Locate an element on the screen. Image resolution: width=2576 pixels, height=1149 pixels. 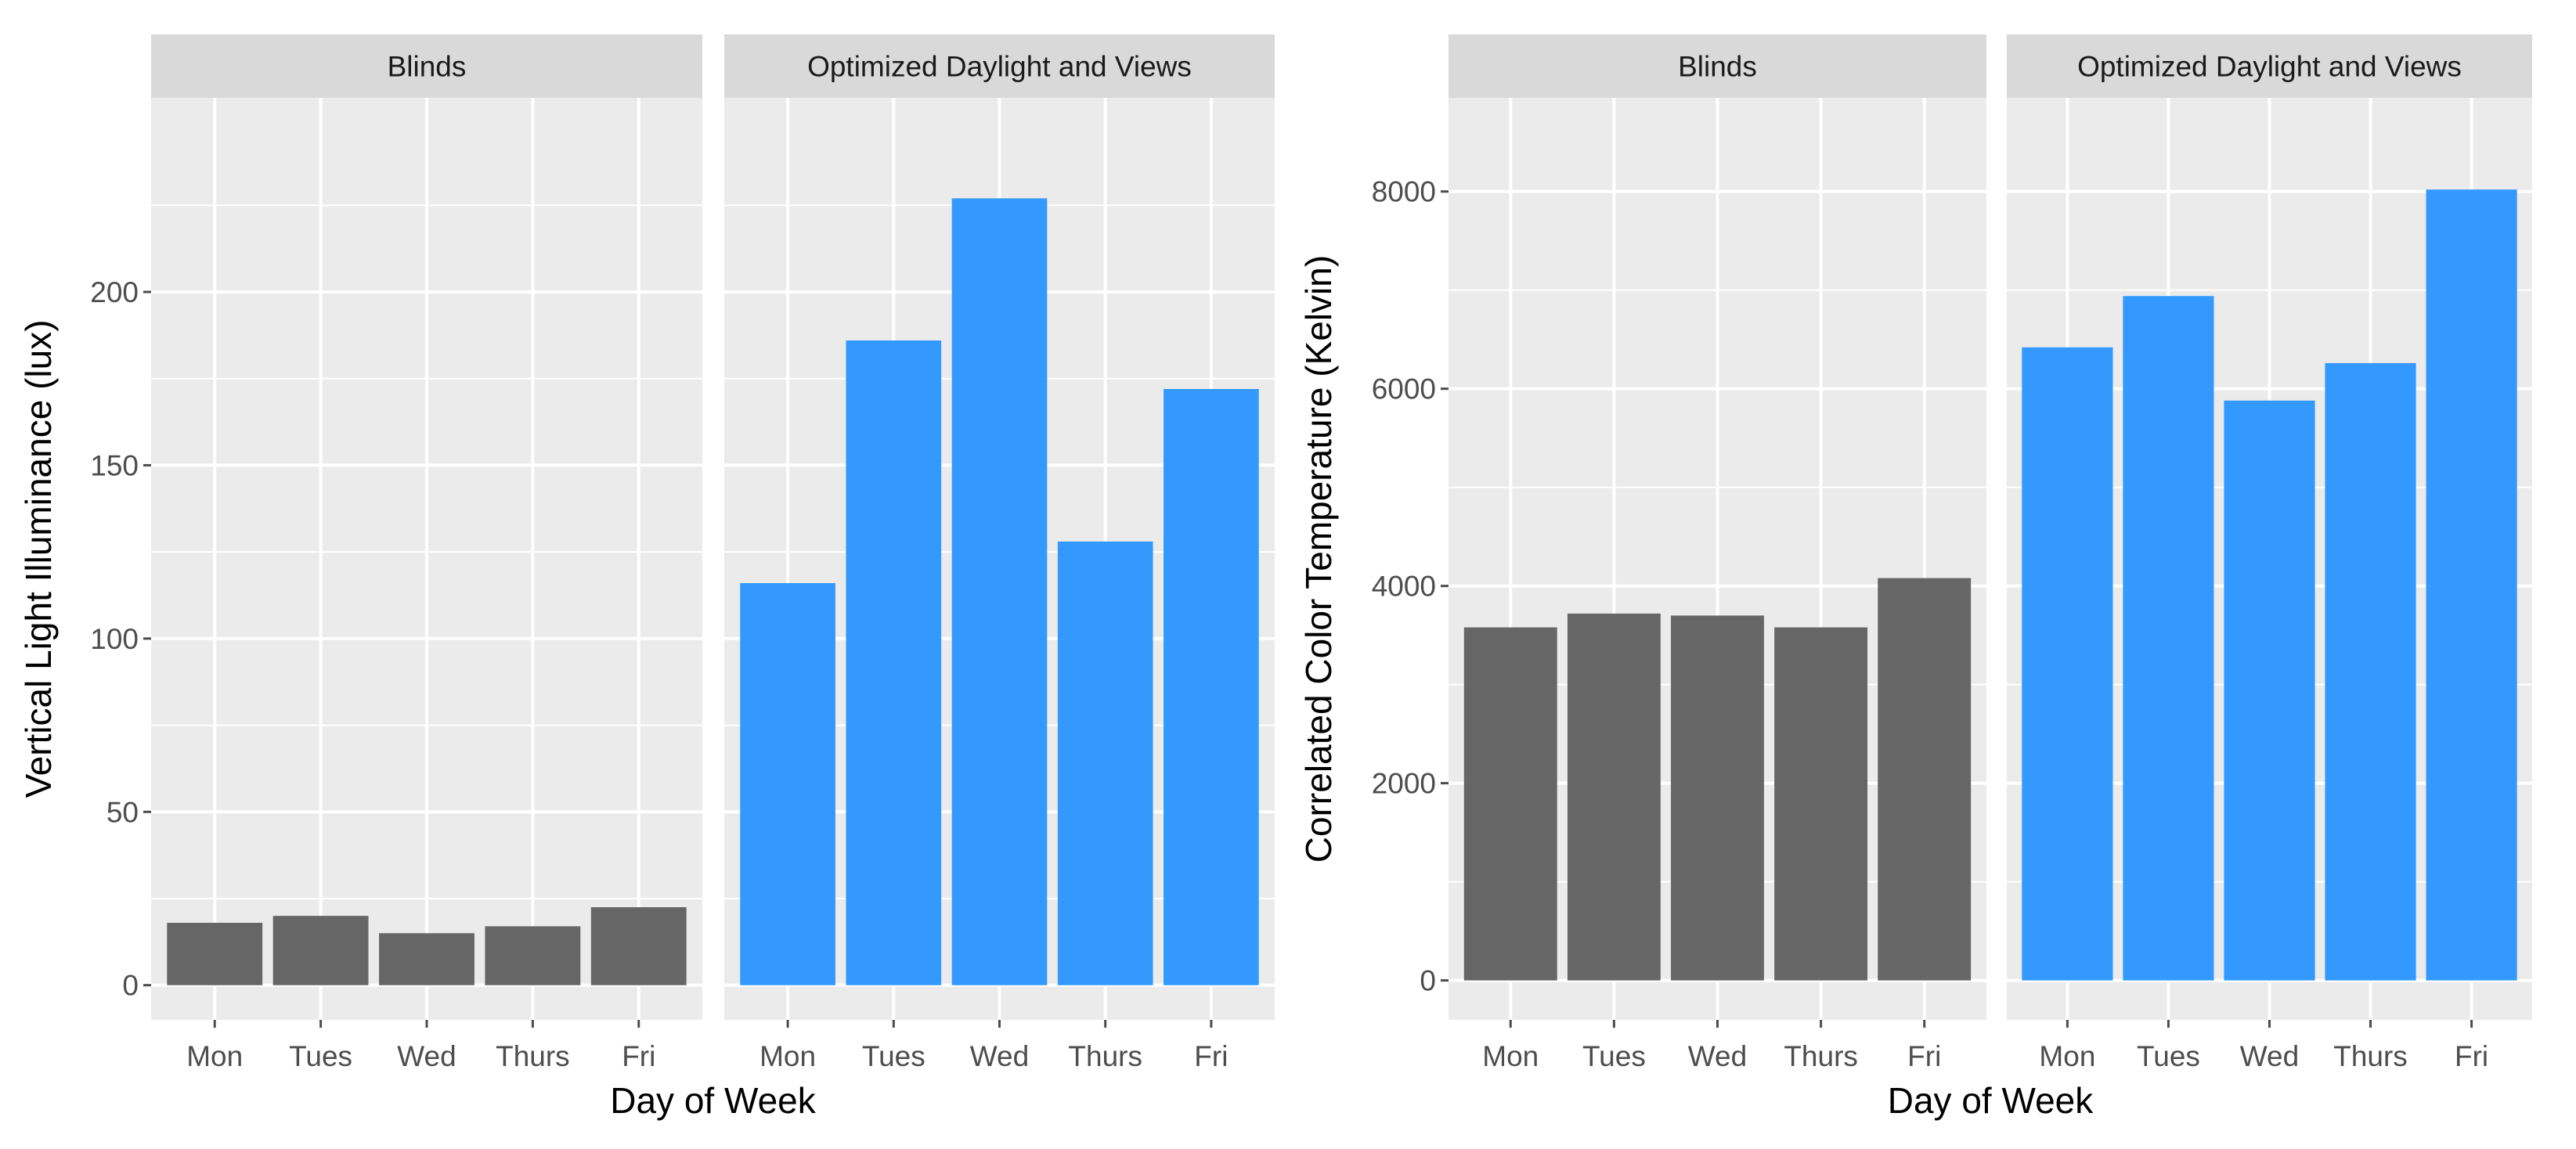
y-tick-label: 6000 is located at coordinates (1404, 389).